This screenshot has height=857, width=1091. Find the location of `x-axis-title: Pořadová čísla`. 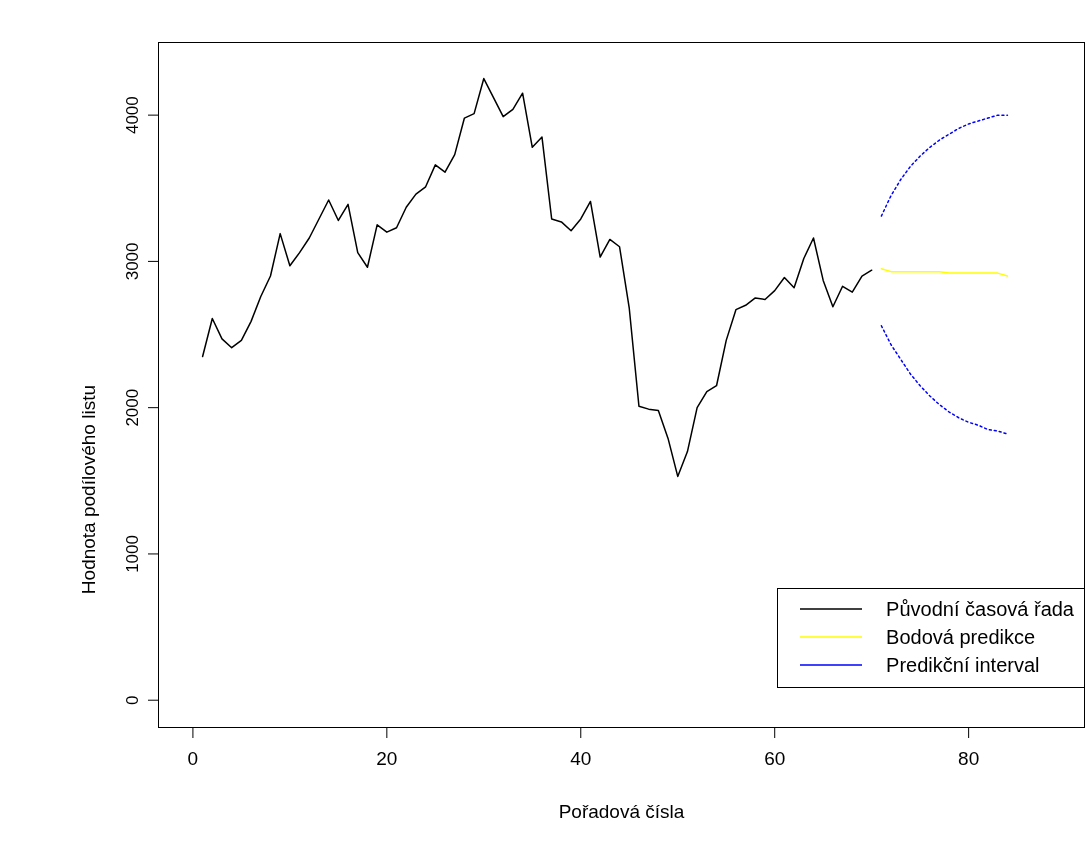

x-axis-title: Pořadová čísla is located at coordinates (621, 811).